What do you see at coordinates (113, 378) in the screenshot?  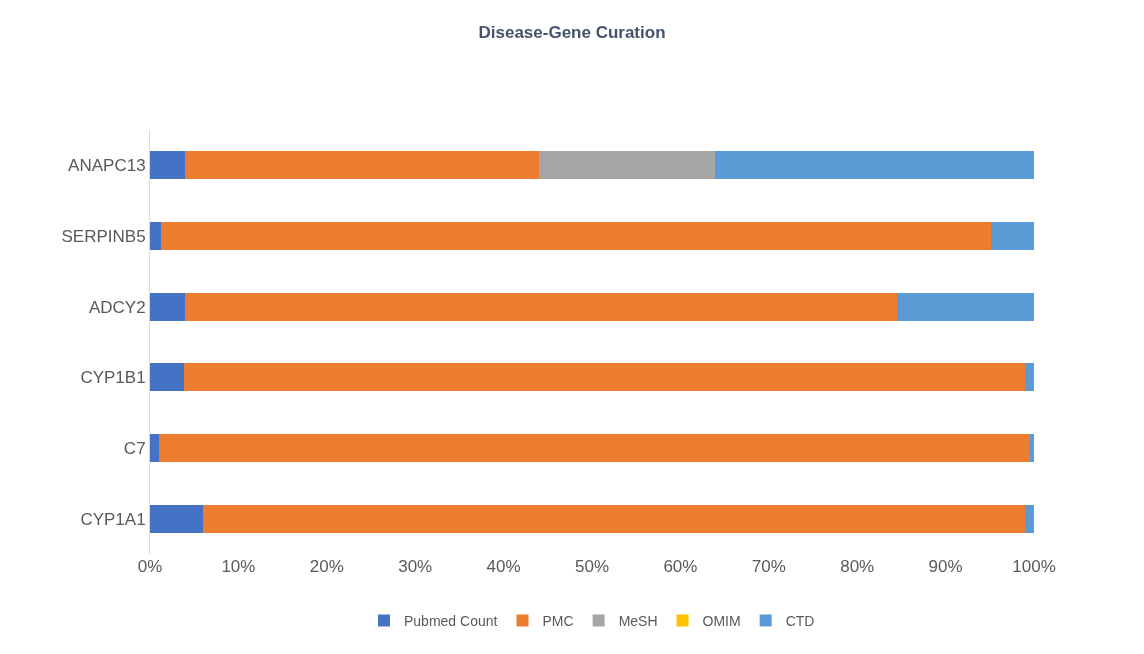 I see `y-tick-label: CYP1B1` at bounding box center [113, 378].